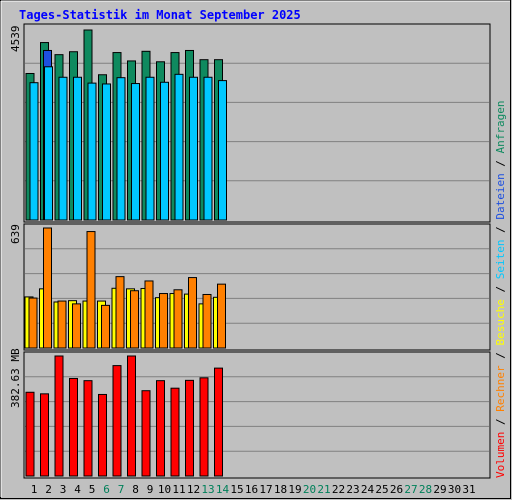  I want to click on legend-item-9: /, so click(500, 163).